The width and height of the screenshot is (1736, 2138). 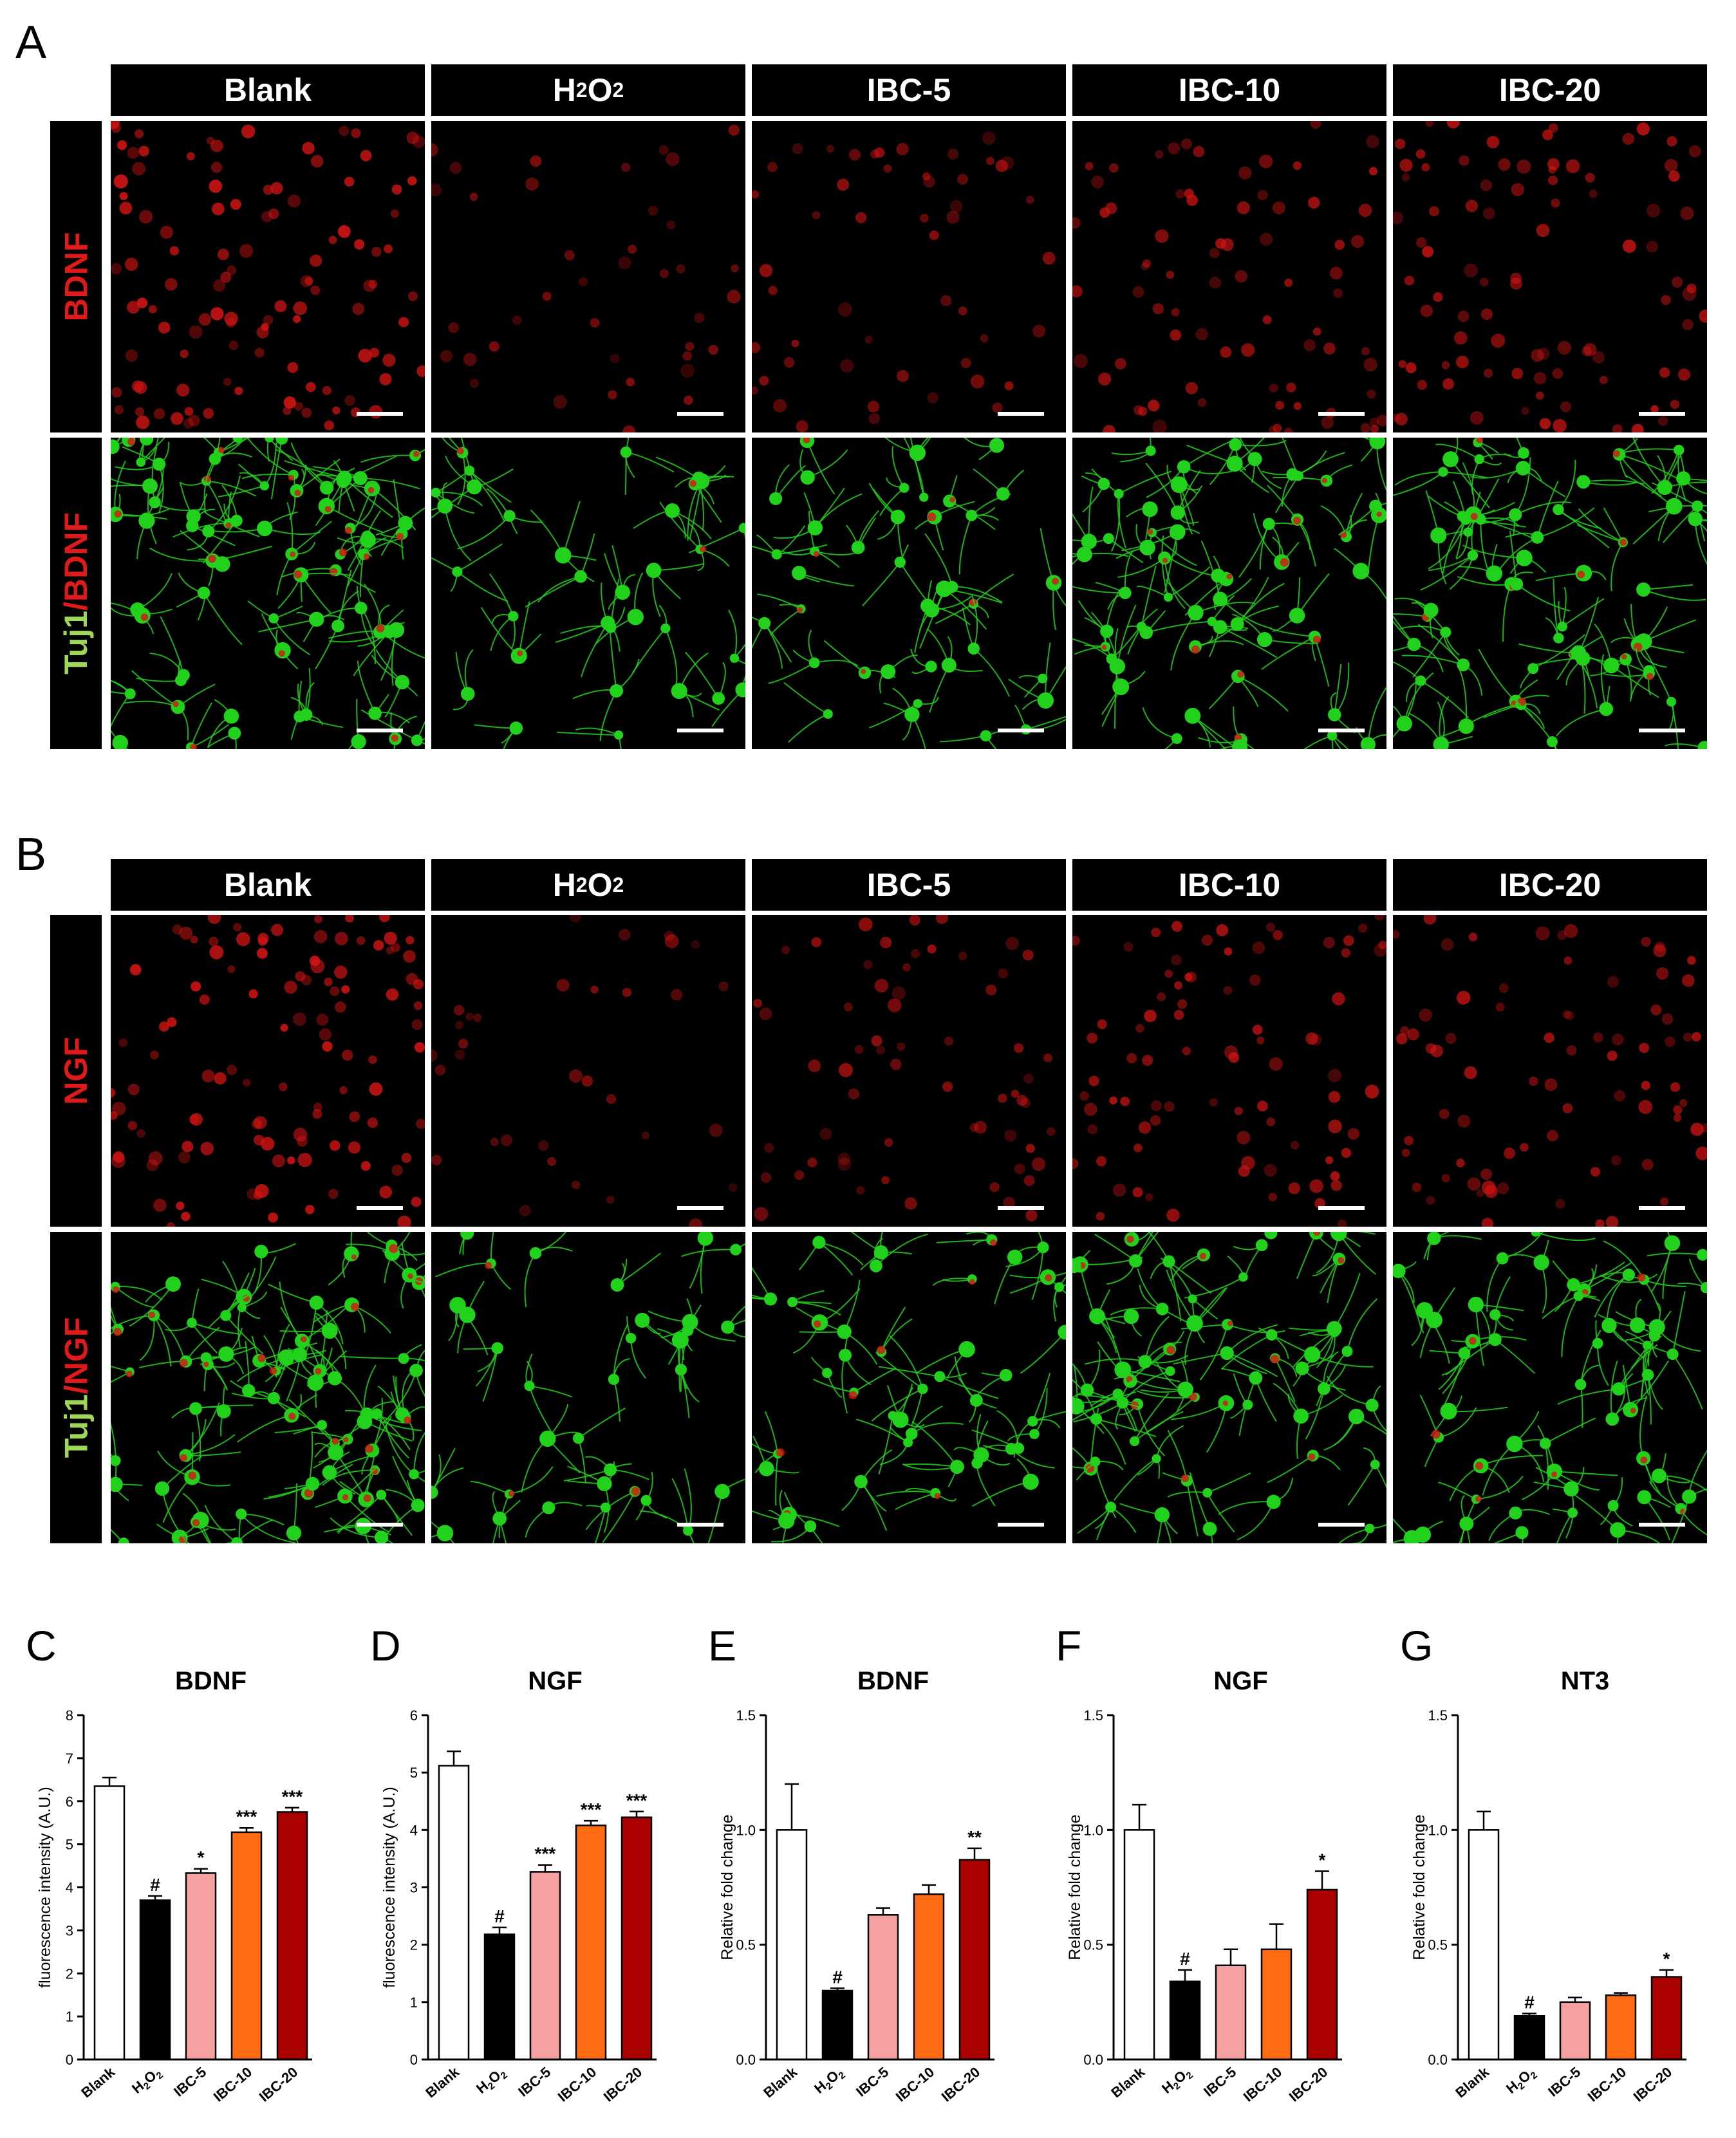 I want to click on y-tick-label: 1.0, so click(x=746, y=1830).